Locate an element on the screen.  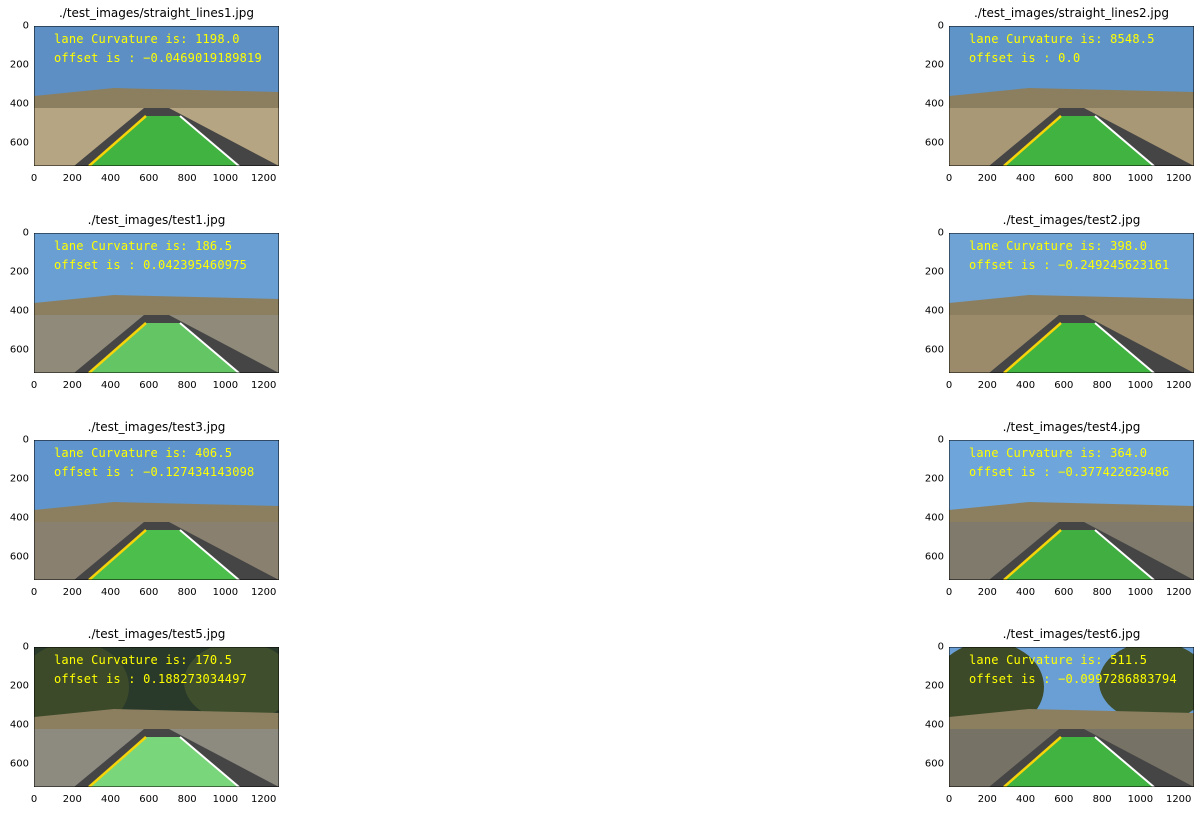
offset-text: offset is : −0.0469019189819 is located at coordinates (158, 58).